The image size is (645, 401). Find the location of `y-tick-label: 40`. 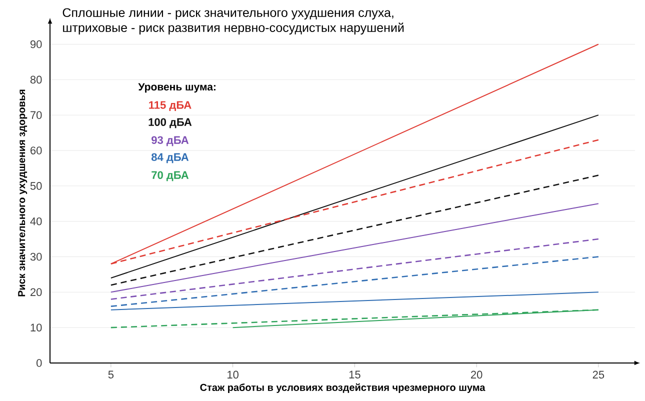

y-tick-label: 40 is located at coordinates (36, 221).